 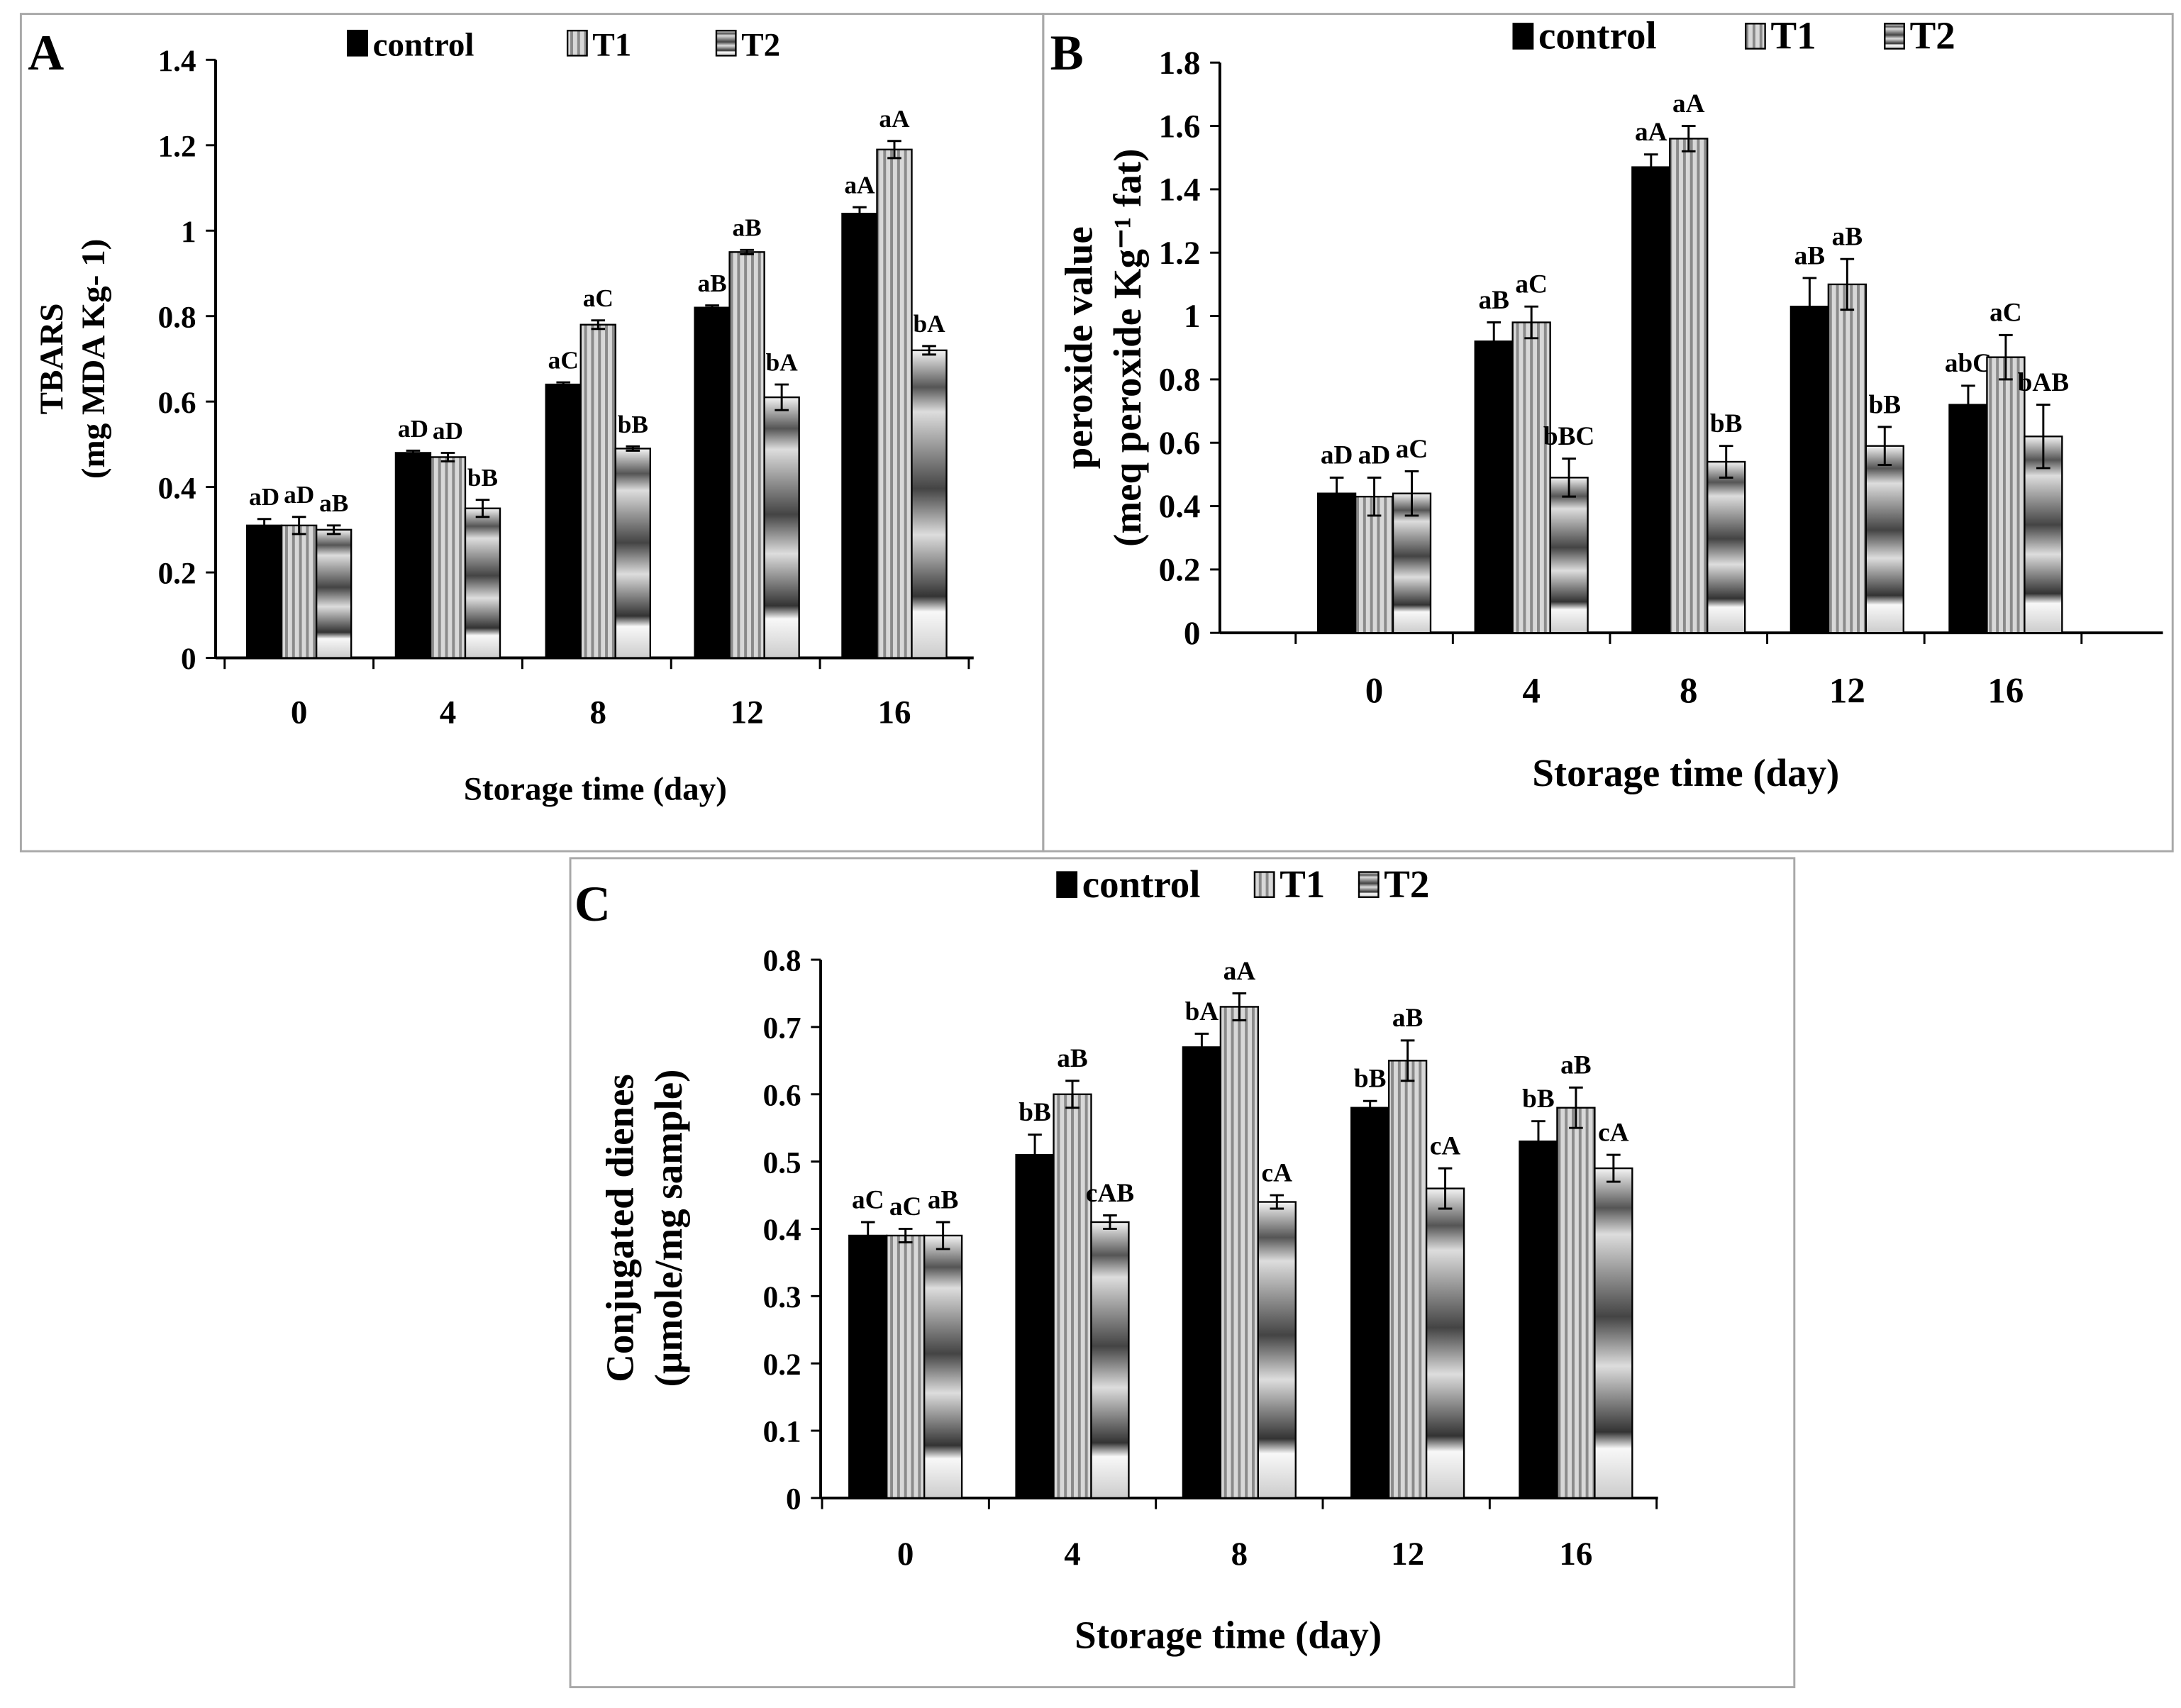 What do you see at coordinates (782, 961) in the screenshot?
I see `y-tick-label: 0.8` at bounding box center [782, 961].